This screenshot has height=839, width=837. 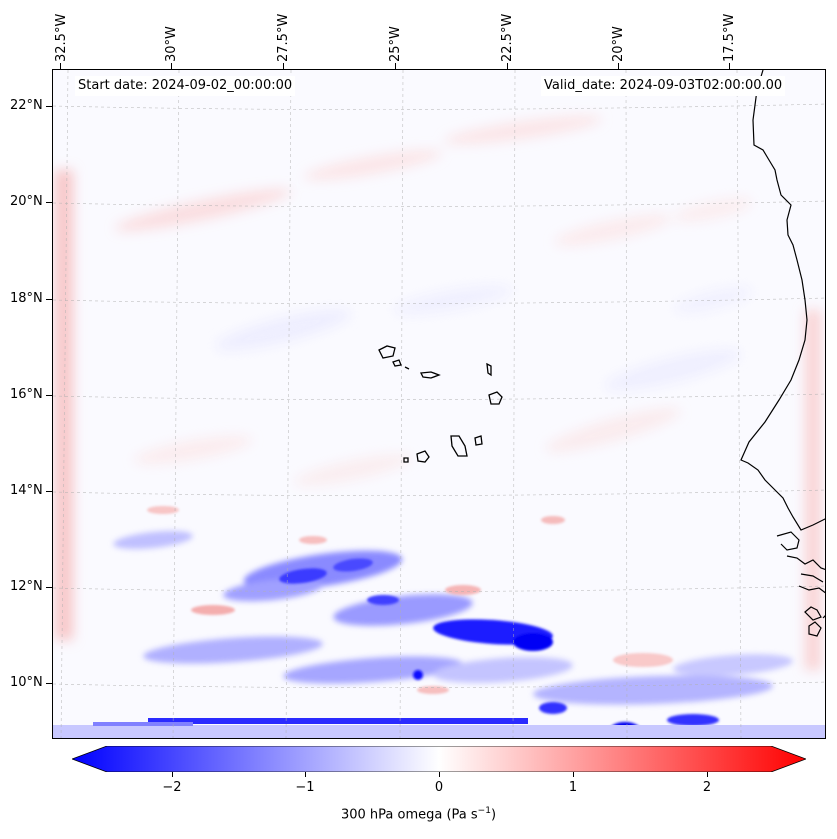 What do you see at coordinates (782, 353) in the screenshot?
I see `africa-coastline` at bounding box center [782, 353].